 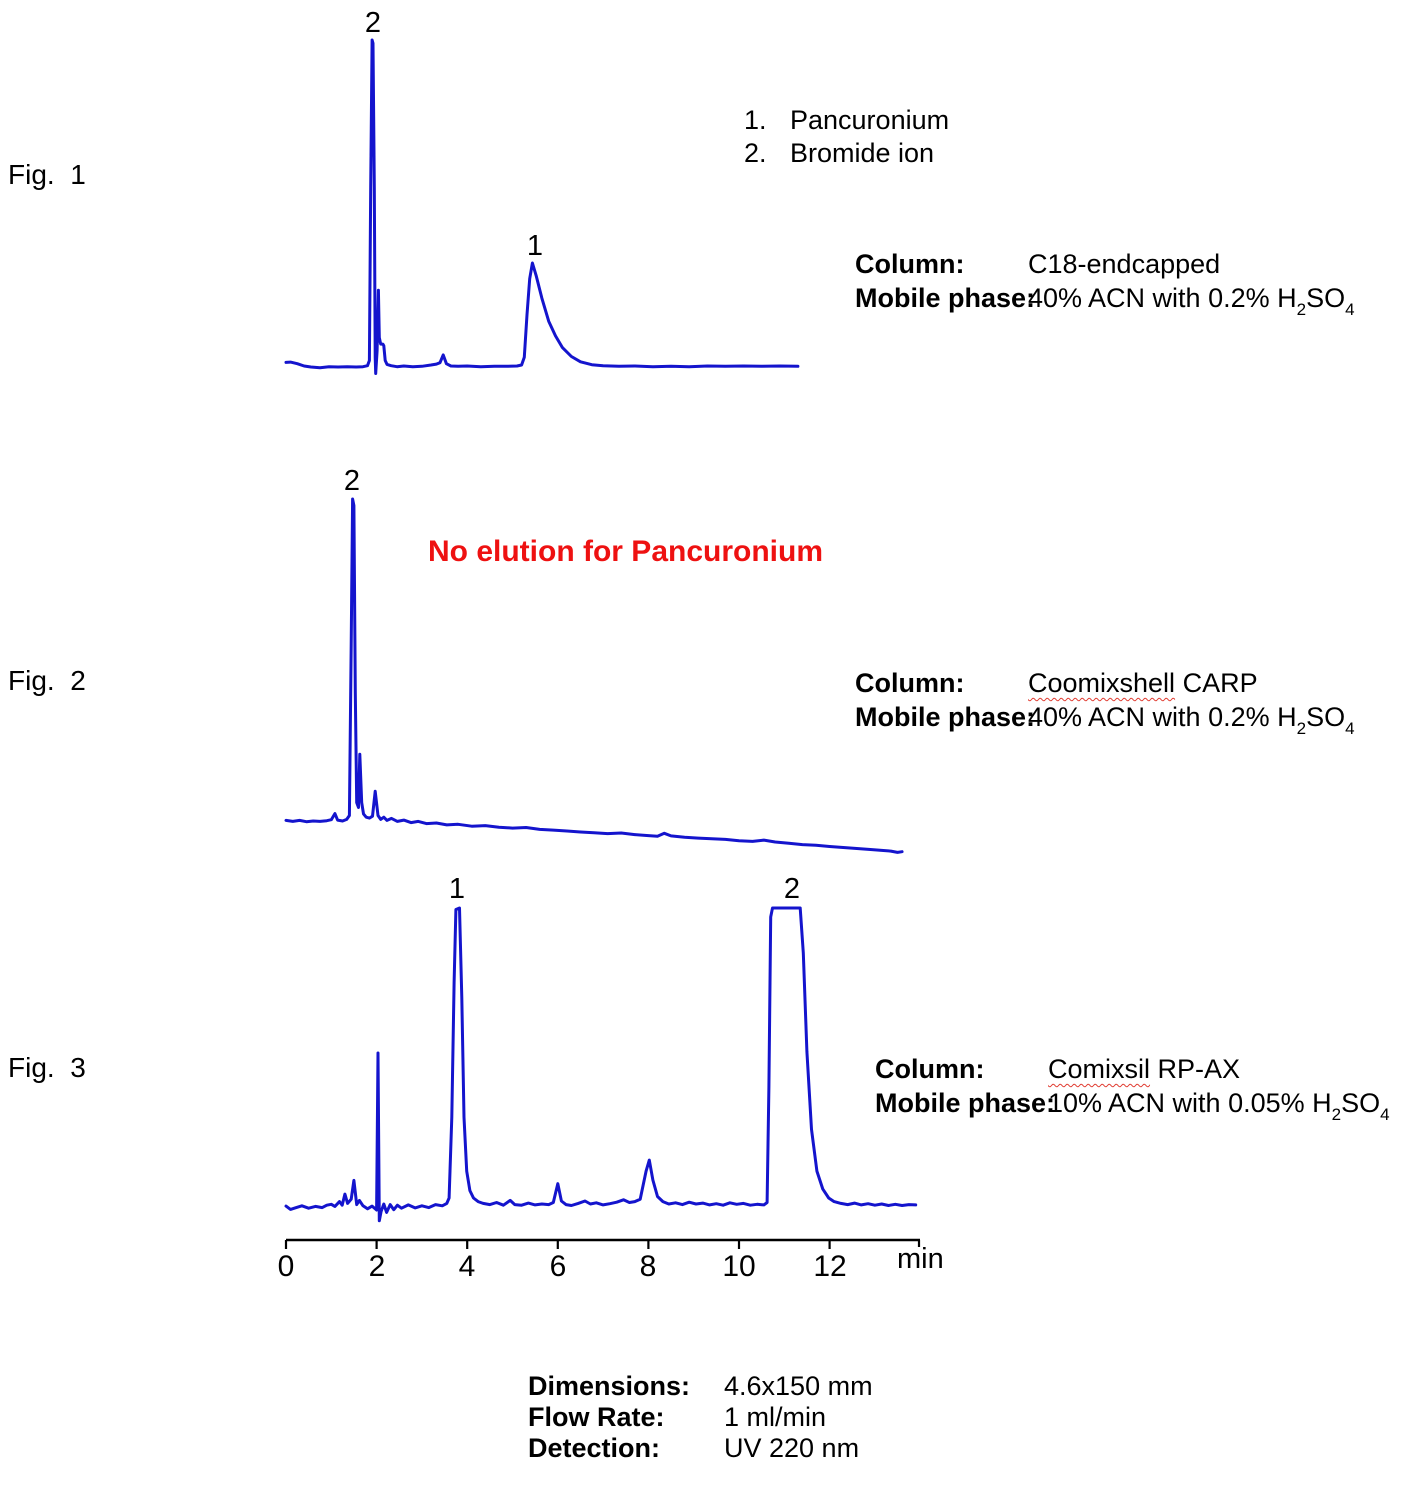 I want to click on fig2-peak-label-2: 2, so click(x=352, y=481).